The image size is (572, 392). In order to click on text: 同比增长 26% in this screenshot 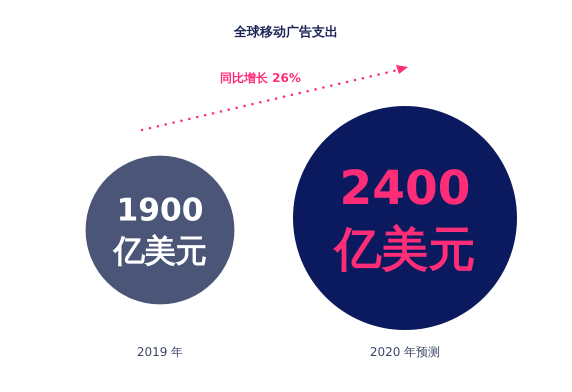, I will do `click(260, 78)`.